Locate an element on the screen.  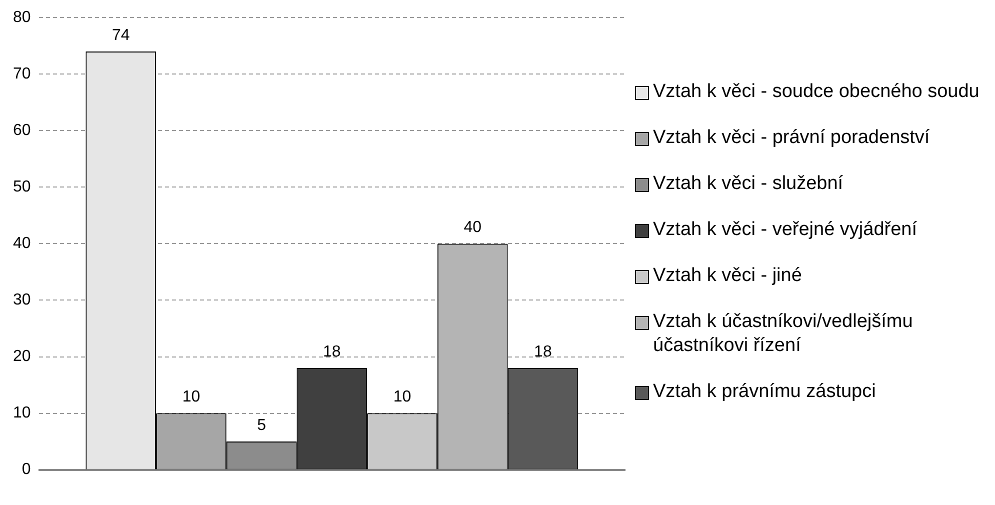
legend-label: Vztah k věci - jiné is located at coordinates (727, 276).